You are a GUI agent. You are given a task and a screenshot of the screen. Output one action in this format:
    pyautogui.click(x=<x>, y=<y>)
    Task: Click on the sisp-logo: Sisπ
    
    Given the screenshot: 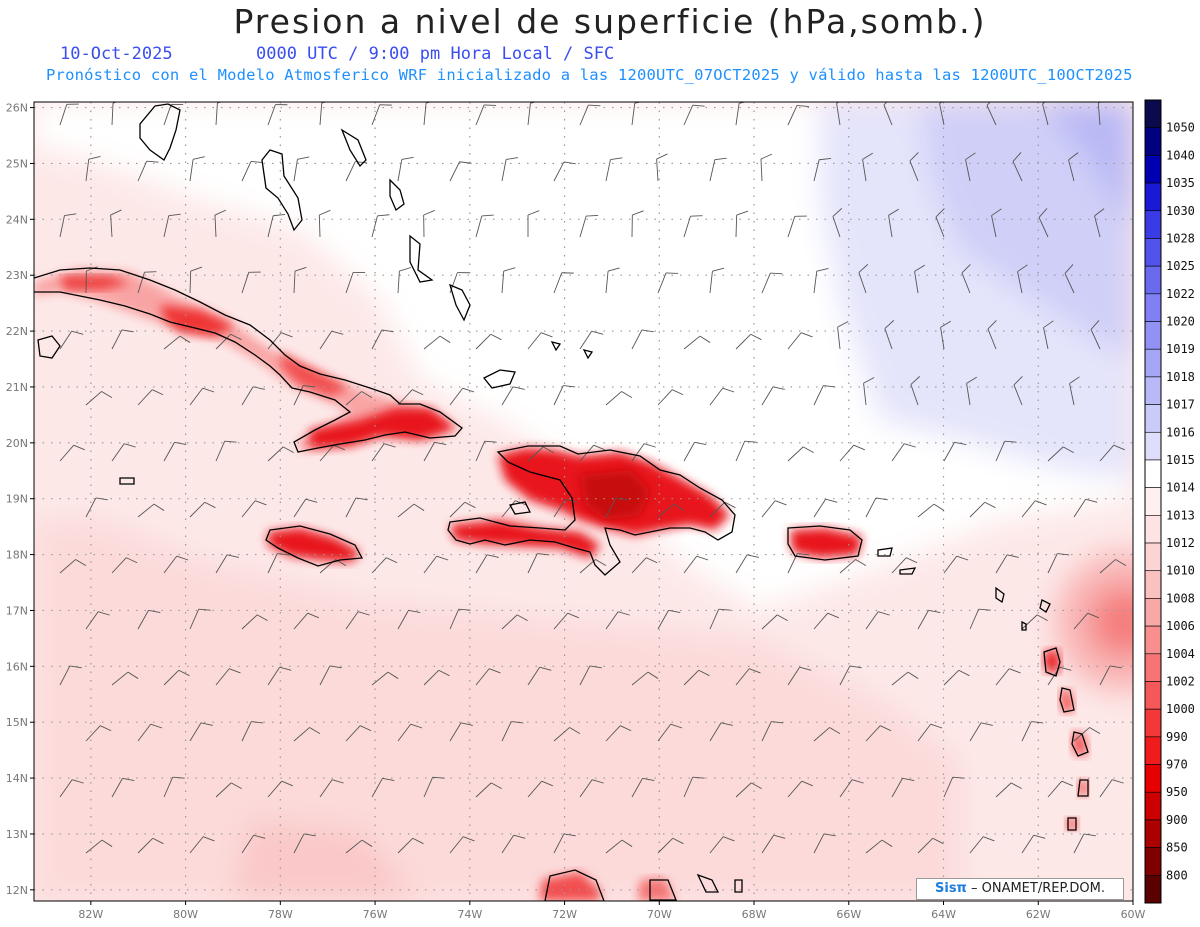 What is the action you would take?
    pyautogui.click(x=951, y=888)
    